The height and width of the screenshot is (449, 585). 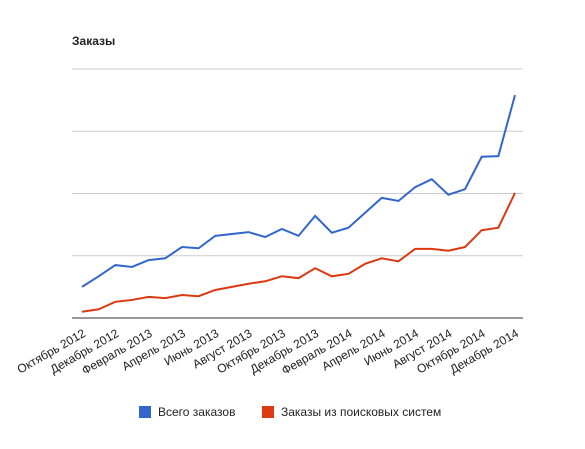 What do you see at coordinates (196, 412) in the screenshot?
I see `legend-label: Всего заказов` at bounding box center [196, 412].